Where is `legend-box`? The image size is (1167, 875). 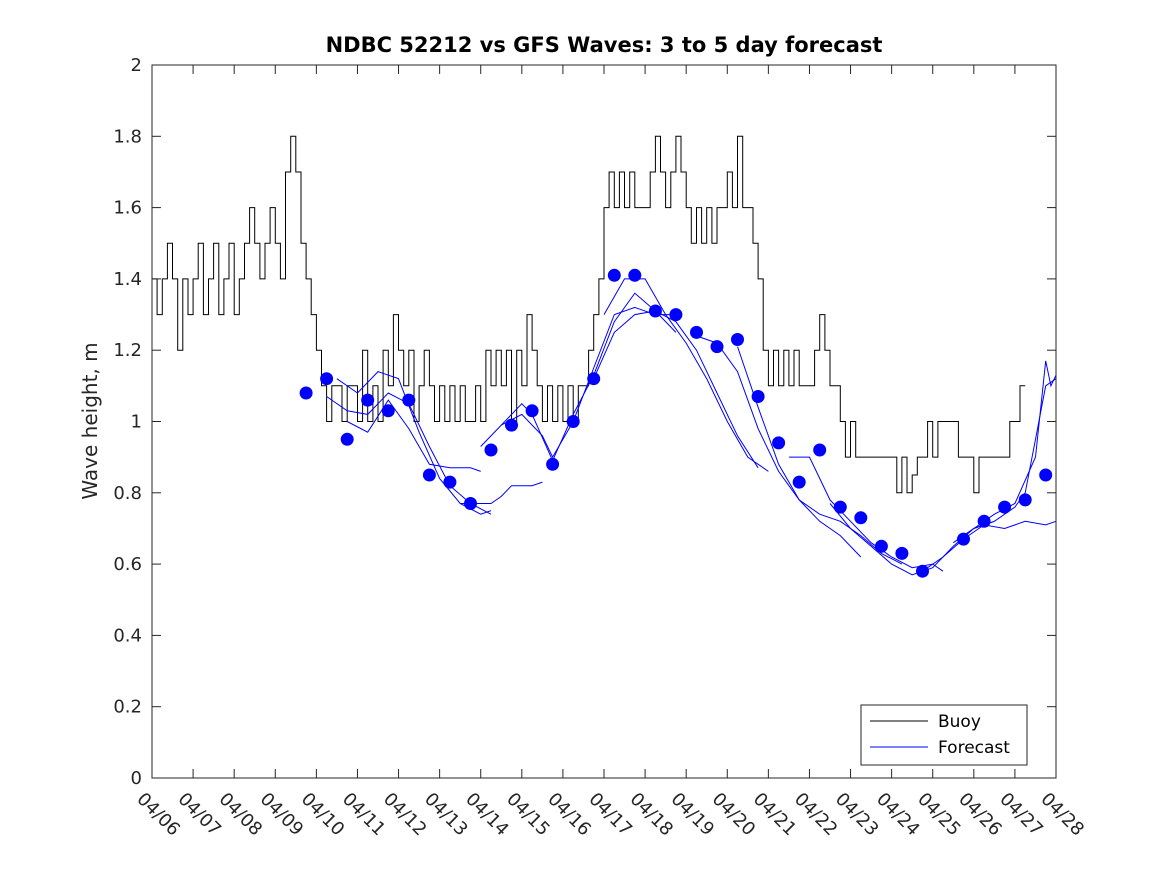
legend-box is located at coordinates (944, 735).